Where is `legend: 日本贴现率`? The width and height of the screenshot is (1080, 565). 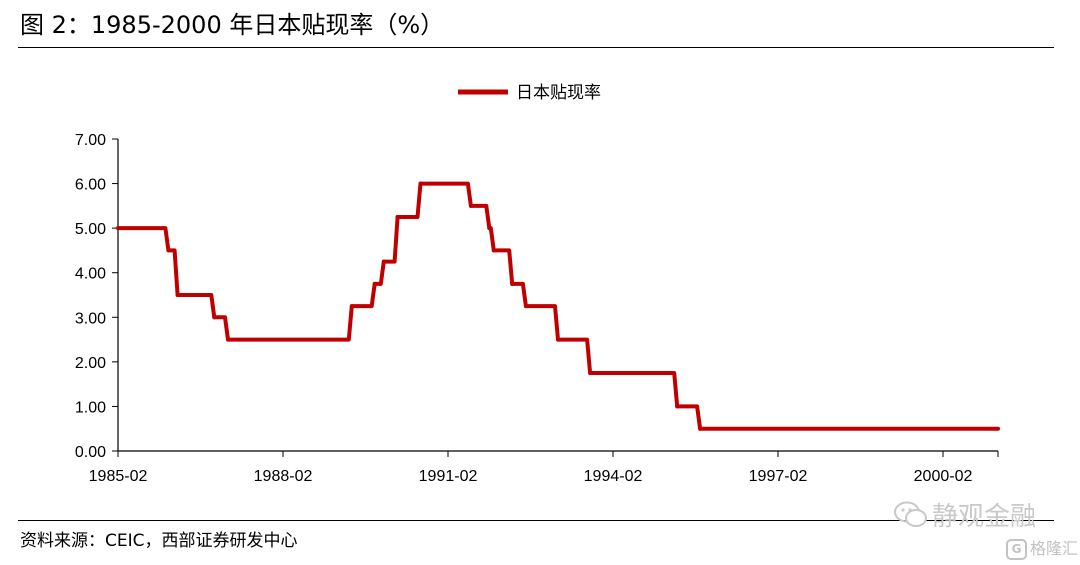
legend: 日本贴现率 is located at coordinates (529, 93).